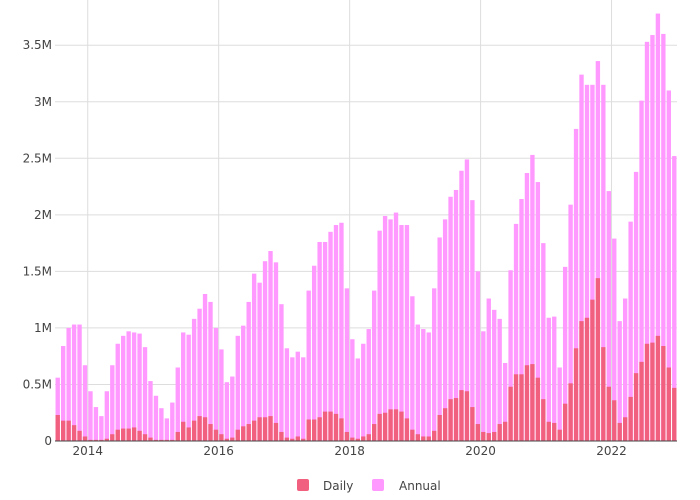 The image size is (700, 500). Describe the element at coordinates (420, 486) in the screenshot. I see `legend-label-annual: Annual` at that location.